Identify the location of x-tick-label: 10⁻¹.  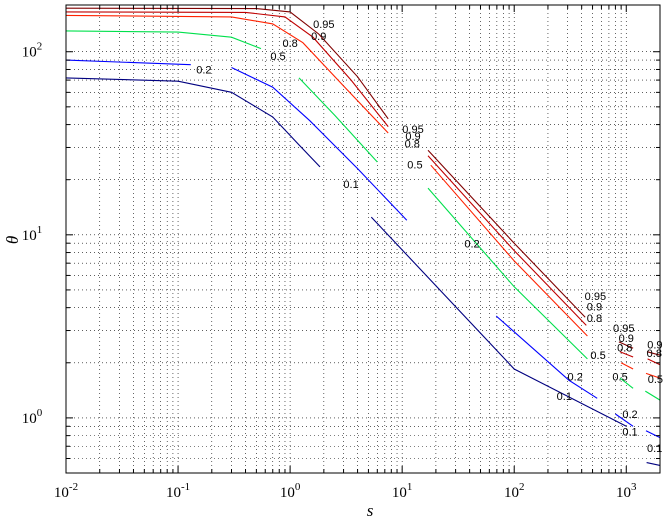
(178, 491).